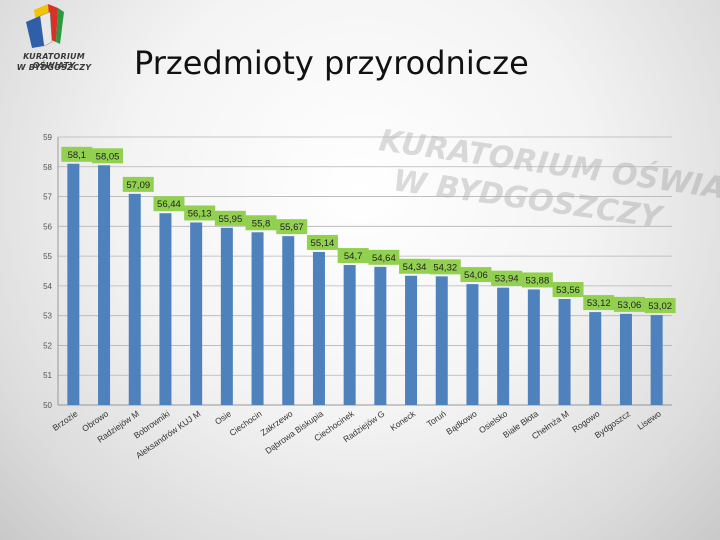  Describe the element at coordinates (54, 67) in the screenshot. I see `logo-text-line2: W BYDGOSZCZY` at that location.